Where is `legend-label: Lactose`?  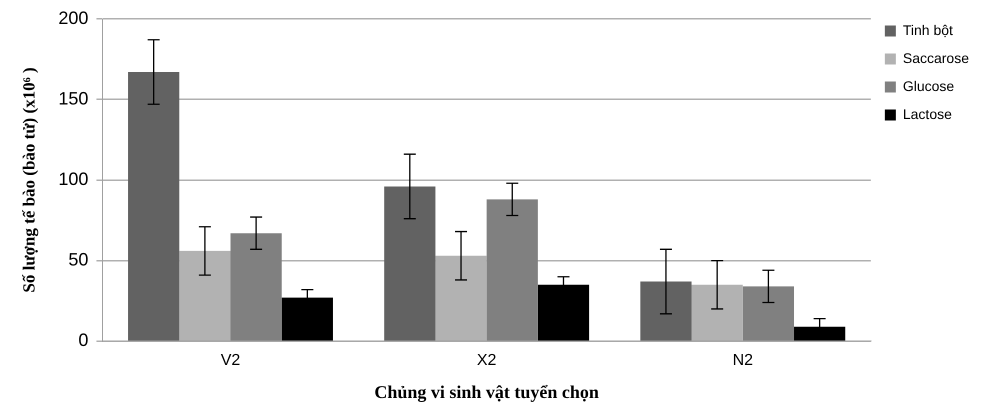 legend-label: Lactose is located at coordinates (927, 114).